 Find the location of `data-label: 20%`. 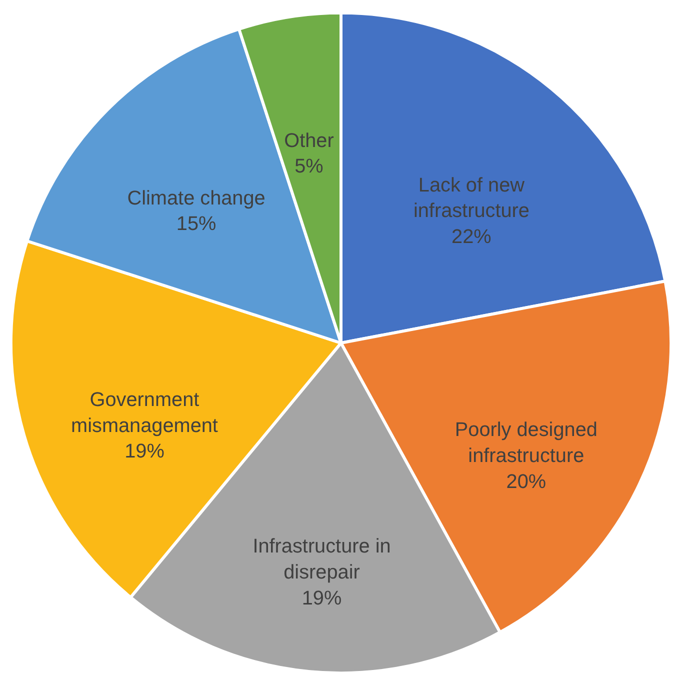

data-label: 20% is located at coordinates (526, 481).